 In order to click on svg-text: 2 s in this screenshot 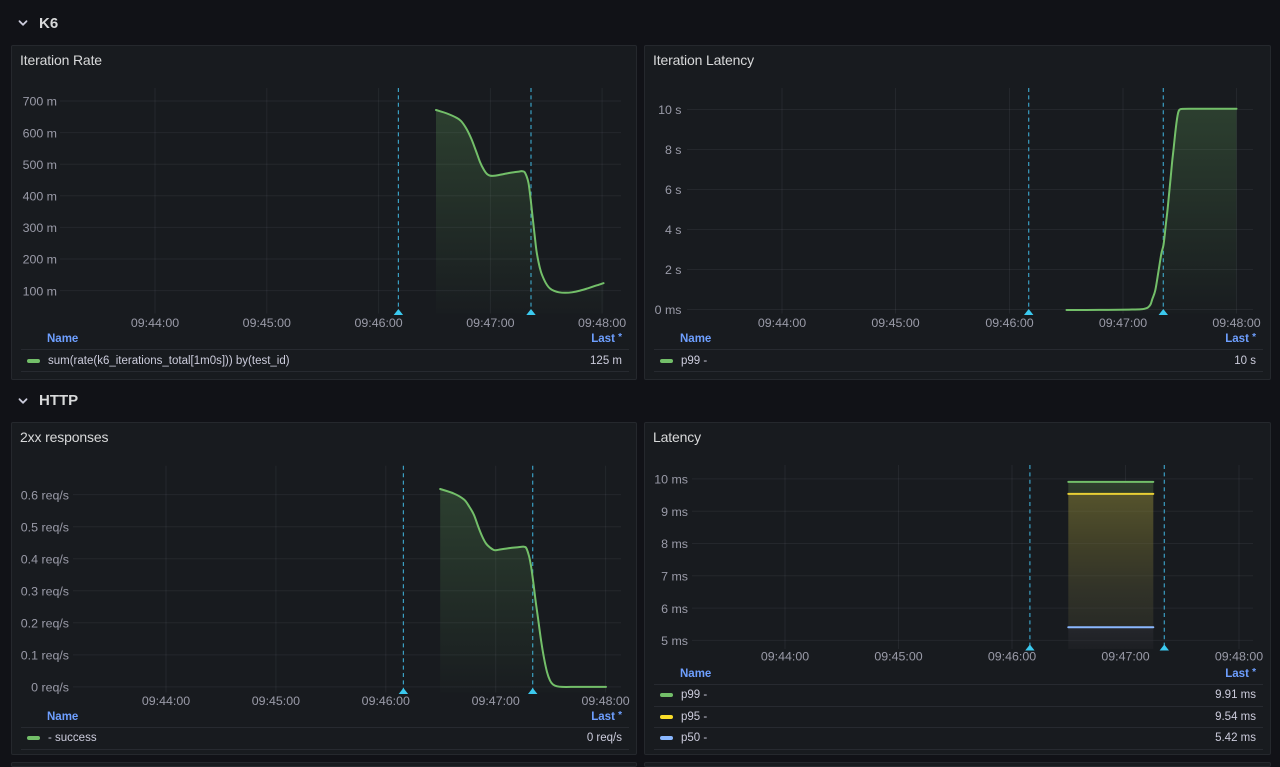, I will do `click(673, 270)`.